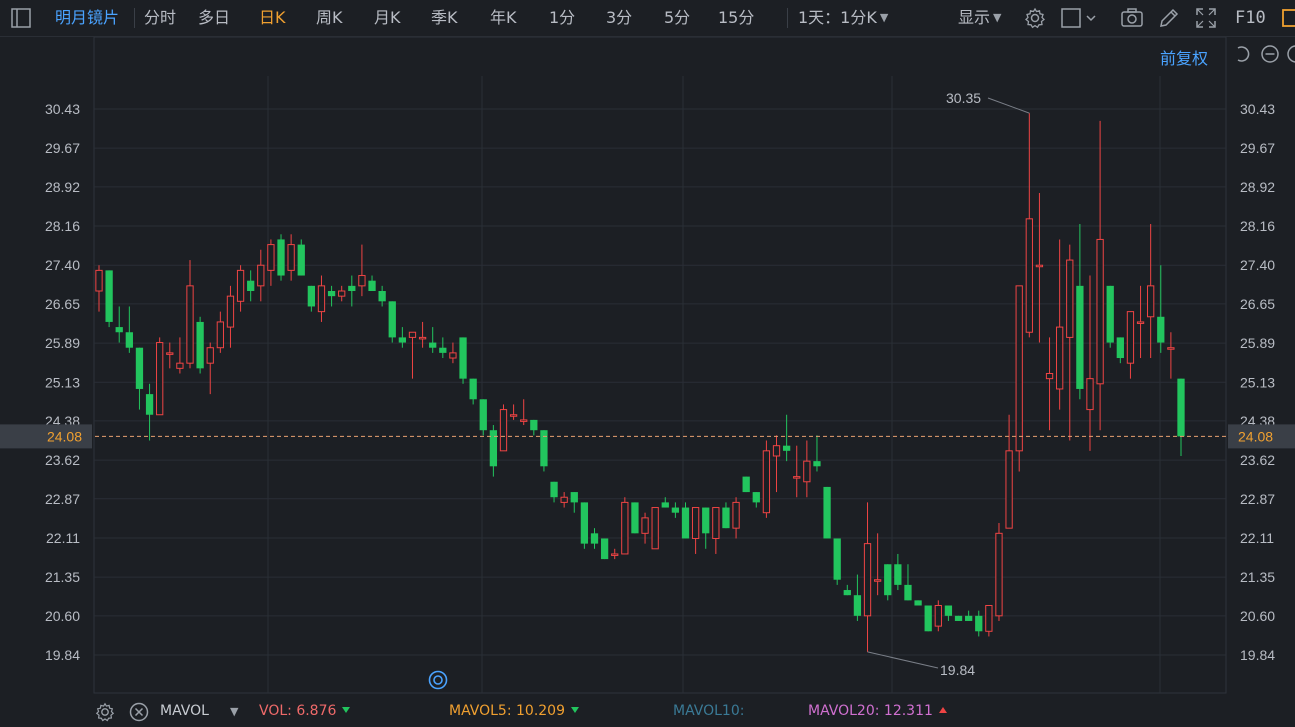 The height and width of the screenshot is (727, 1295). What do you see at coordinates (329, 17) in the screenshot?
I see `tab-period-3: 周K` at bounding box center [329, 17].